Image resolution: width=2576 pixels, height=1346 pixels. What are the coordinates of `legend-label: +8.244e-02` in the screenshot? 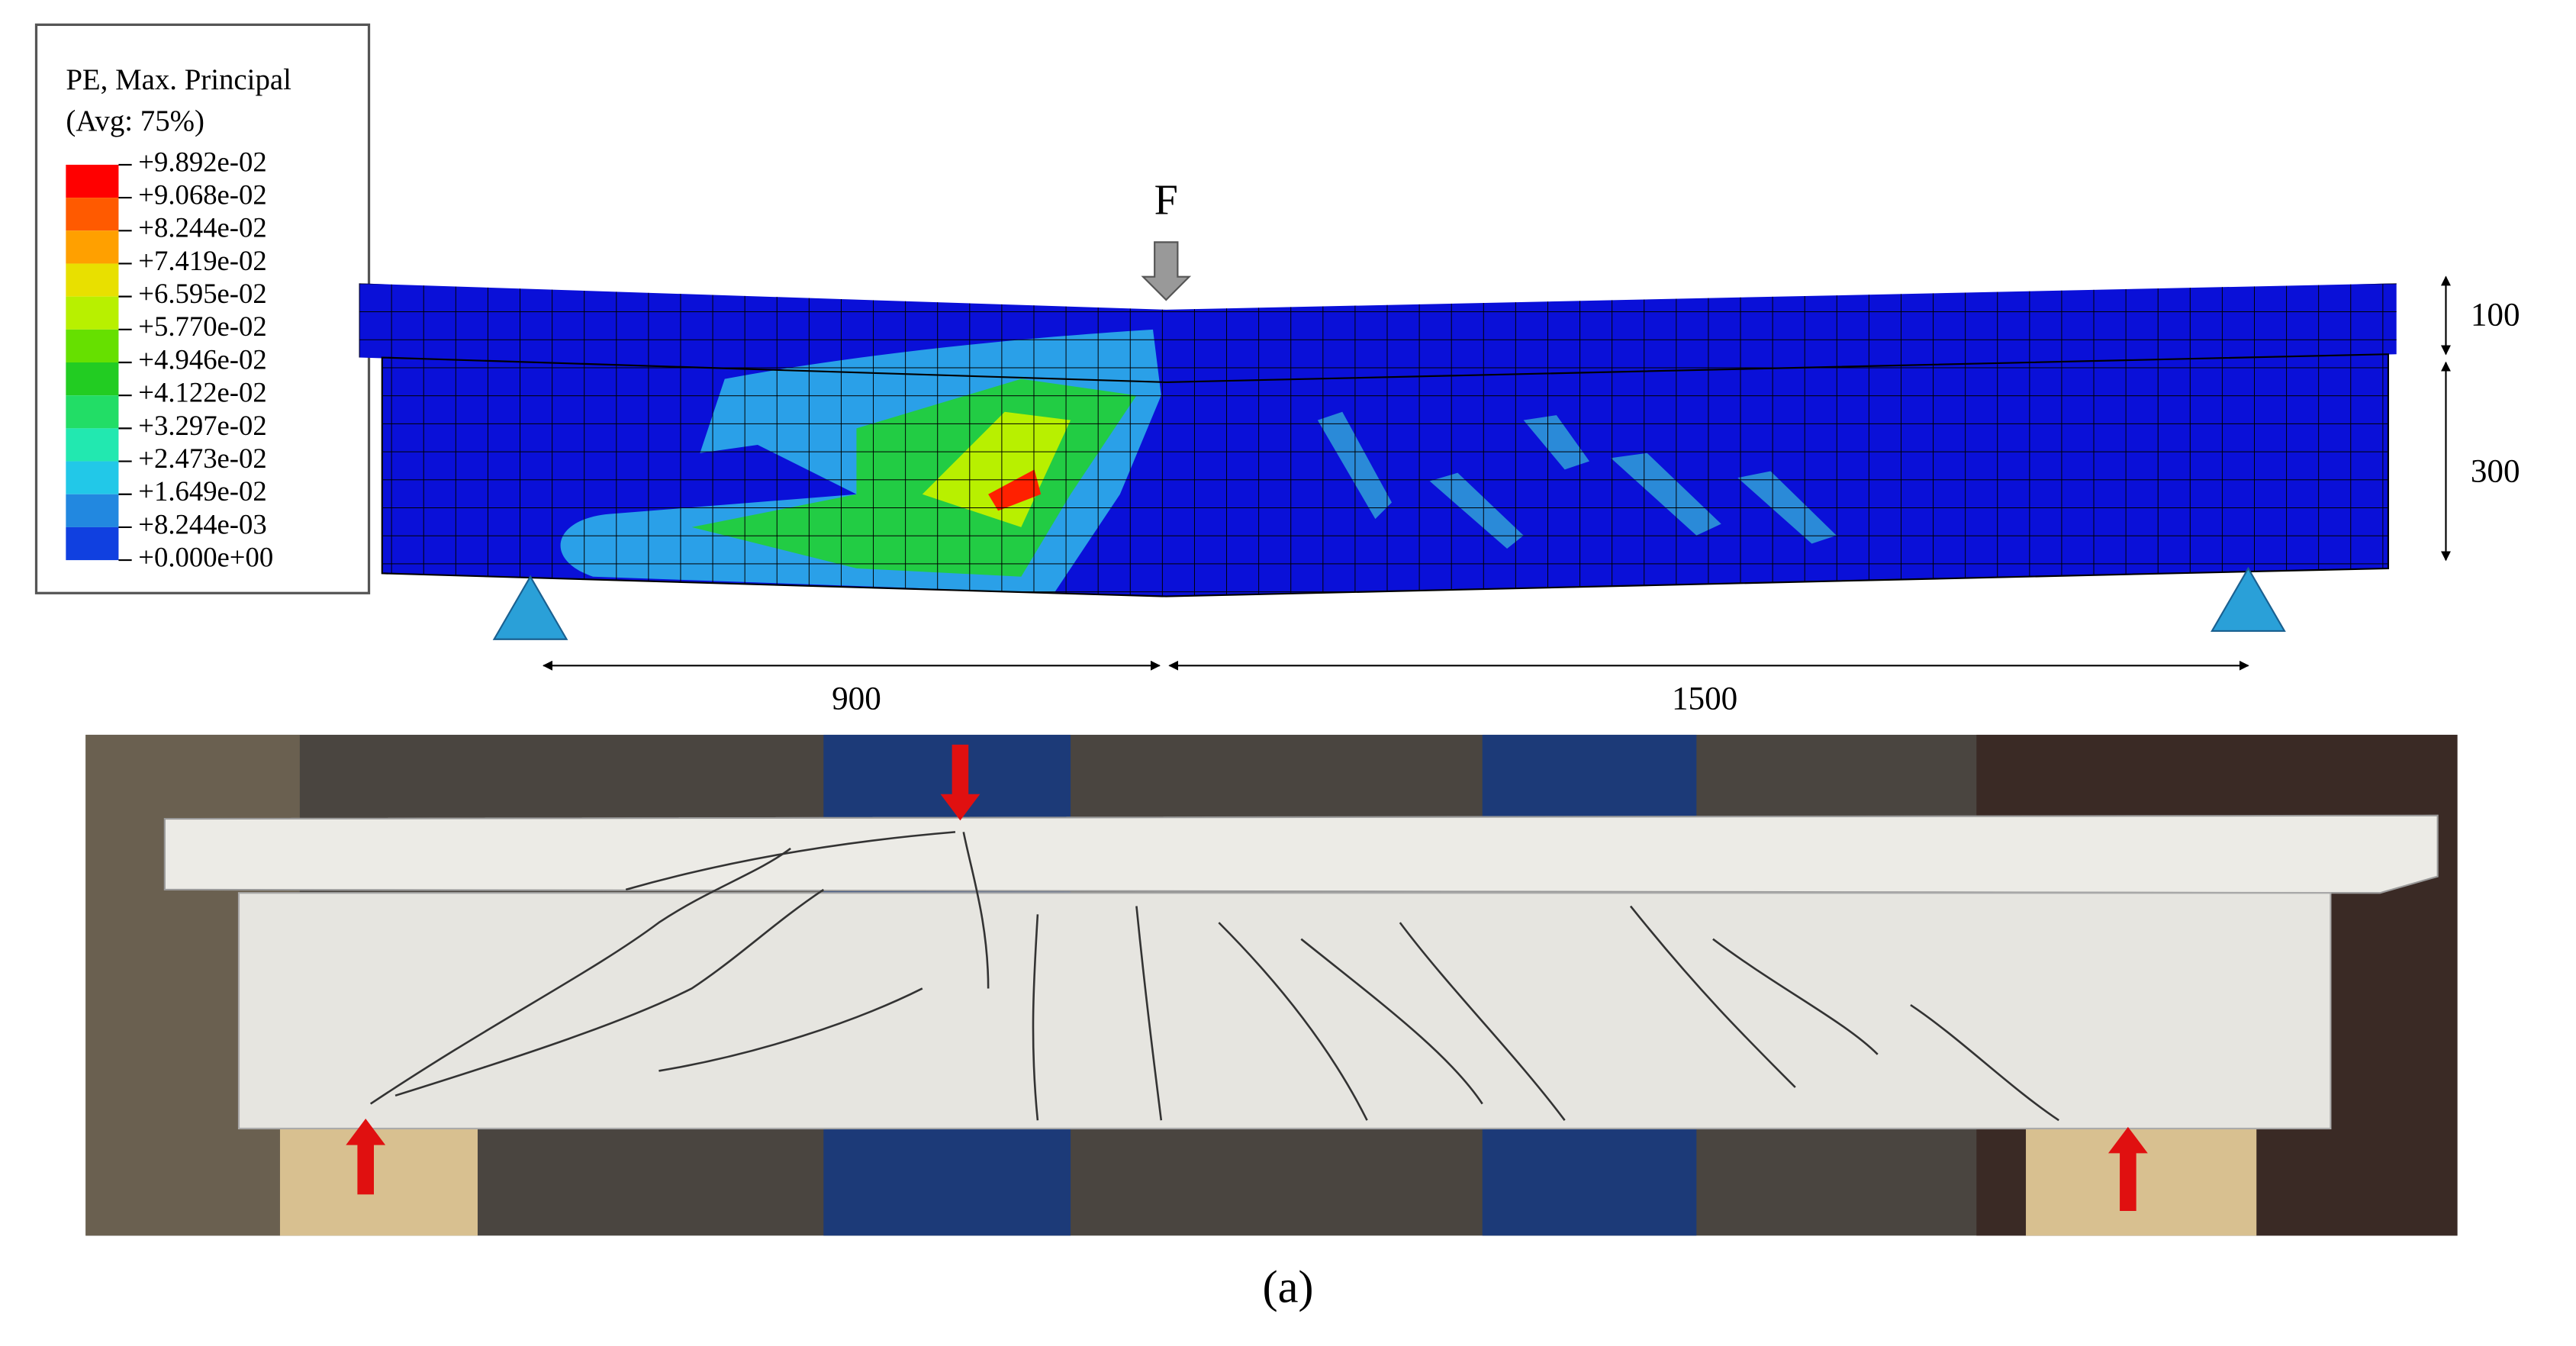 It's located at (202, 228).